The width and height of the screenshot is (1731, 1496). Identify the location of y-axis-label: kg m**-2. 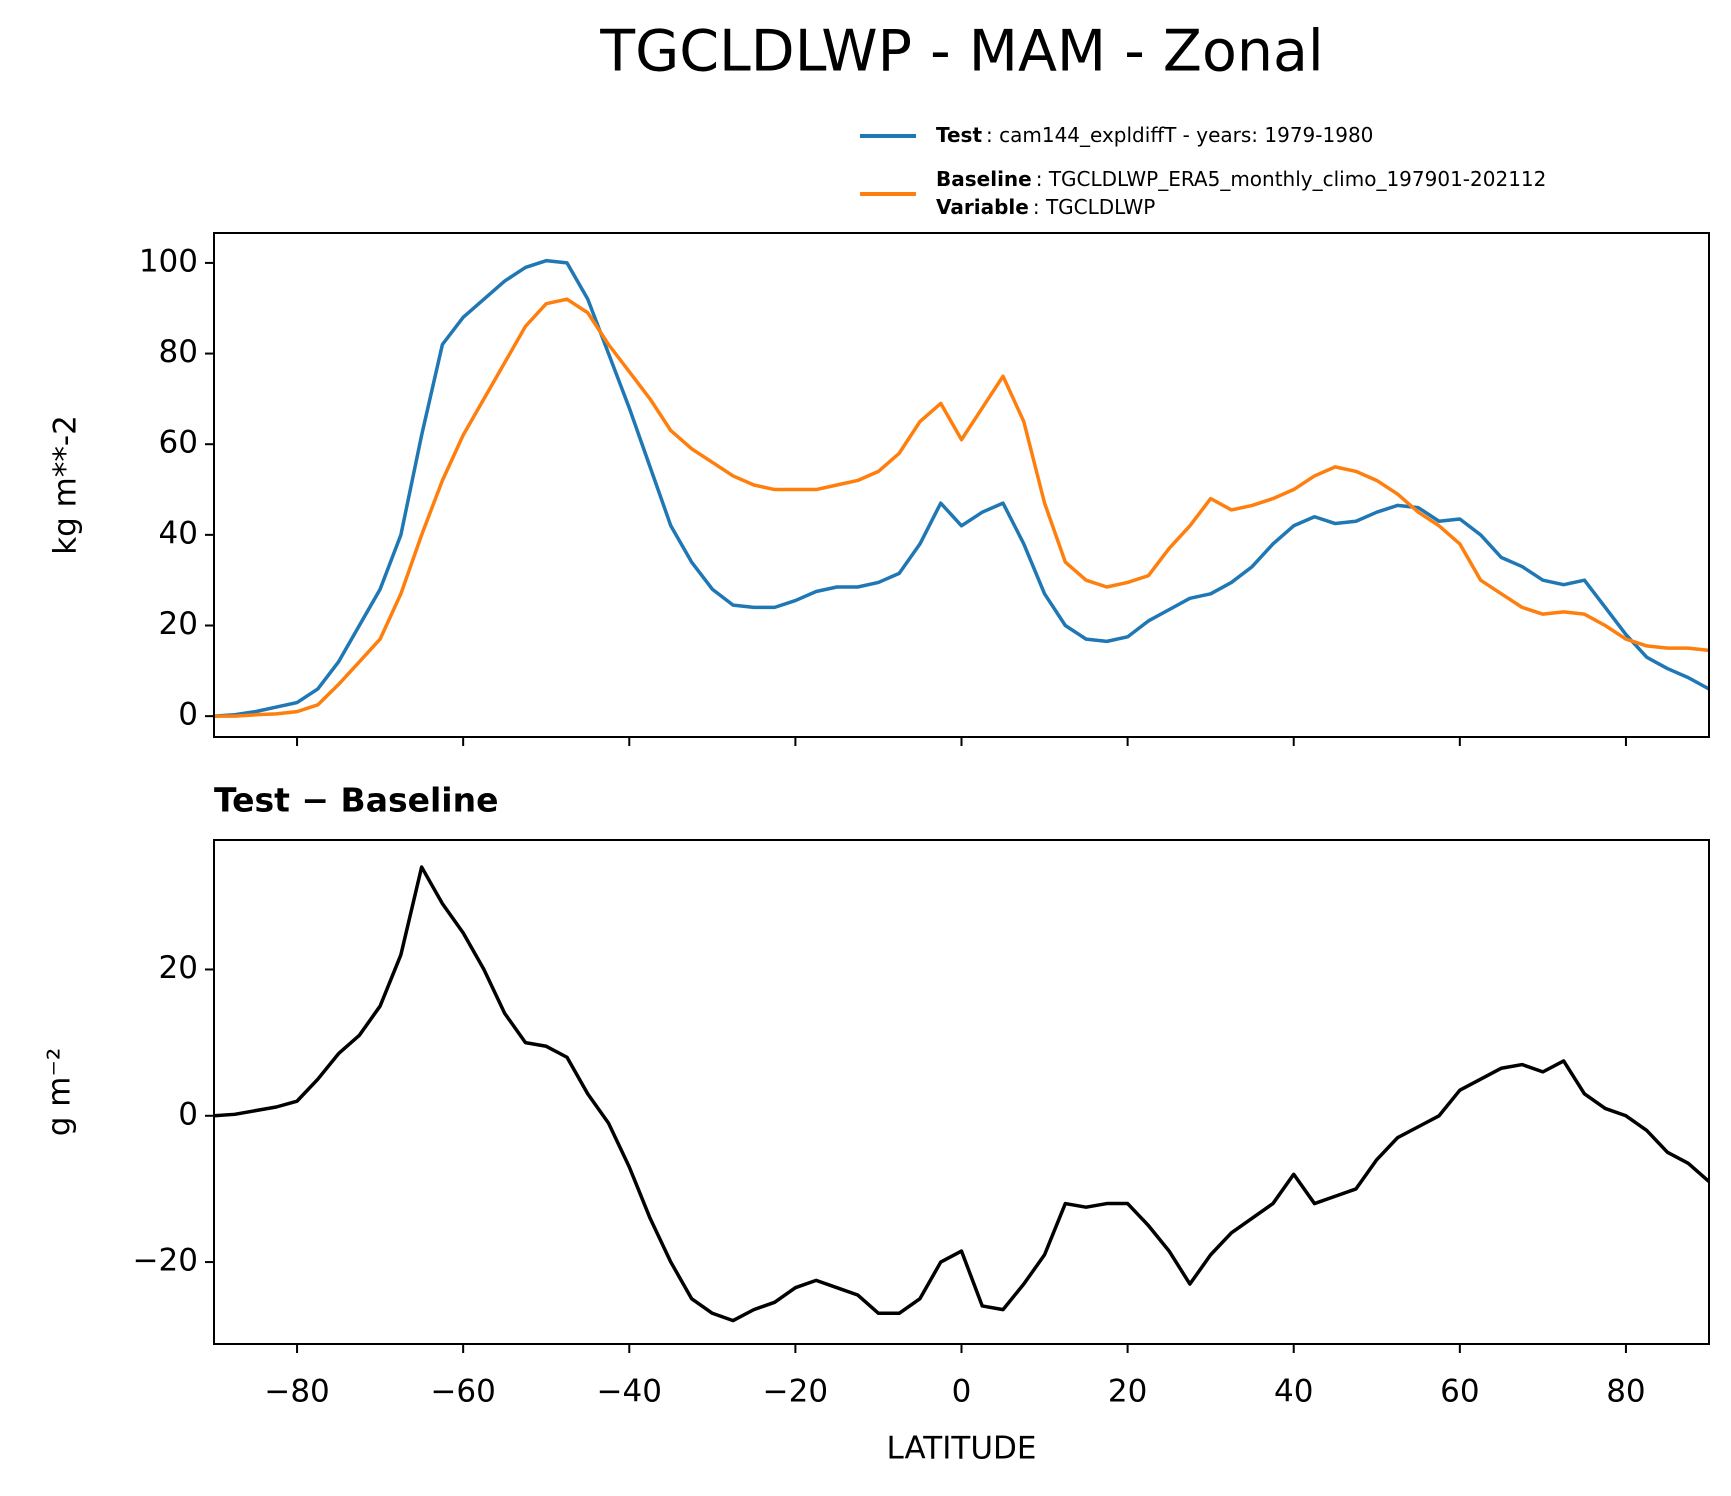
(66, 485).